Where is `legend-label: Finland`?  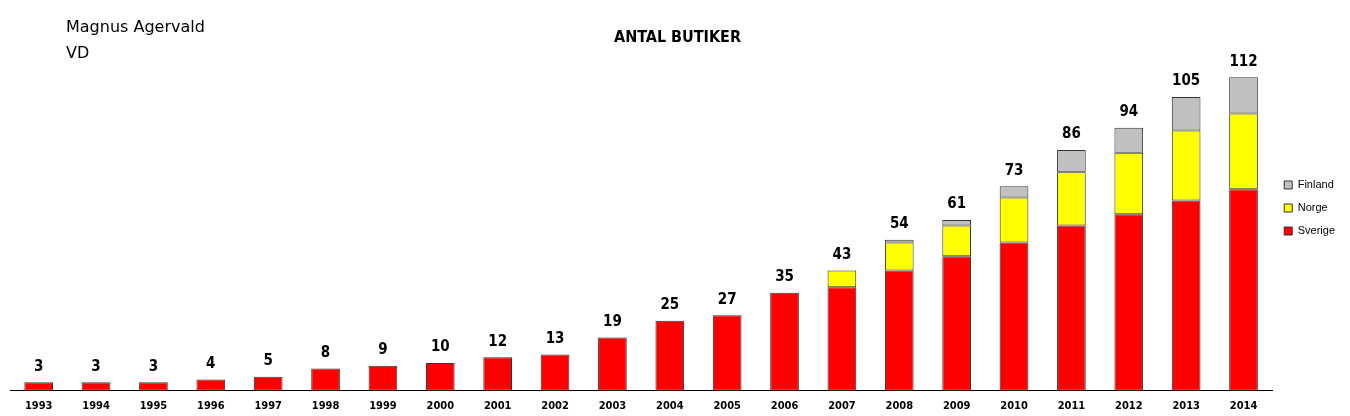 legend-label: Finland is located at coordinates (1315, 184).